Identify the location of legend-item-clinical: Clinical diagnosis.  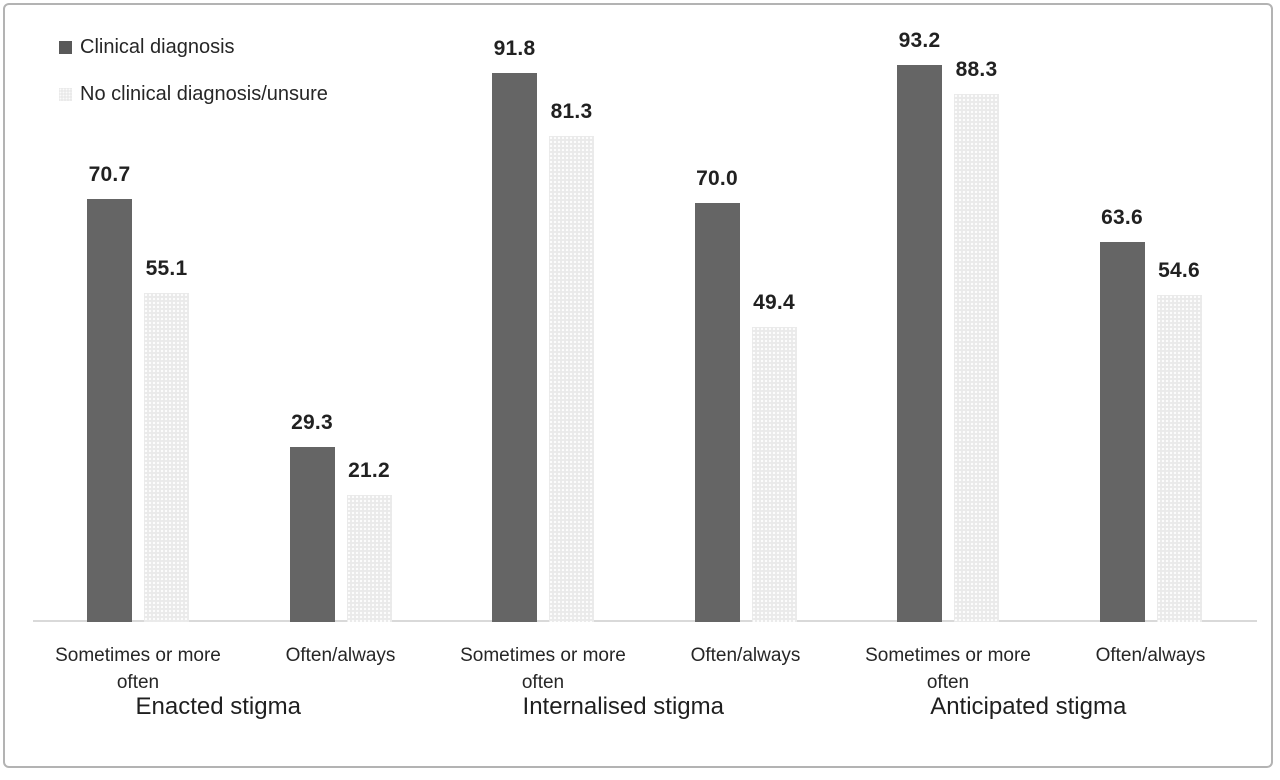
(193, 47).